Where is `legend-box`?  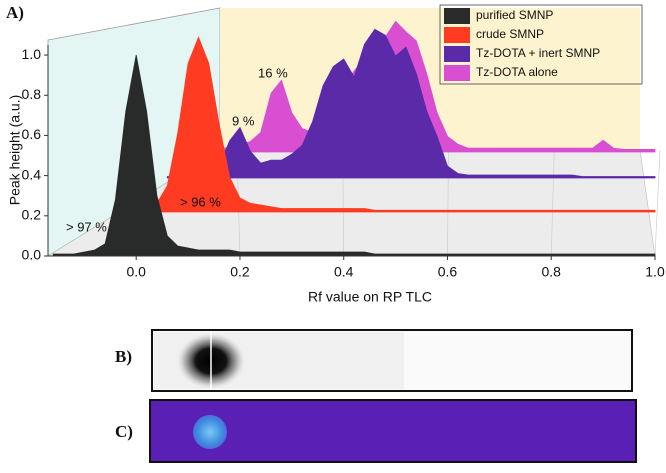 legend-box is located at coordinates (541, 44).